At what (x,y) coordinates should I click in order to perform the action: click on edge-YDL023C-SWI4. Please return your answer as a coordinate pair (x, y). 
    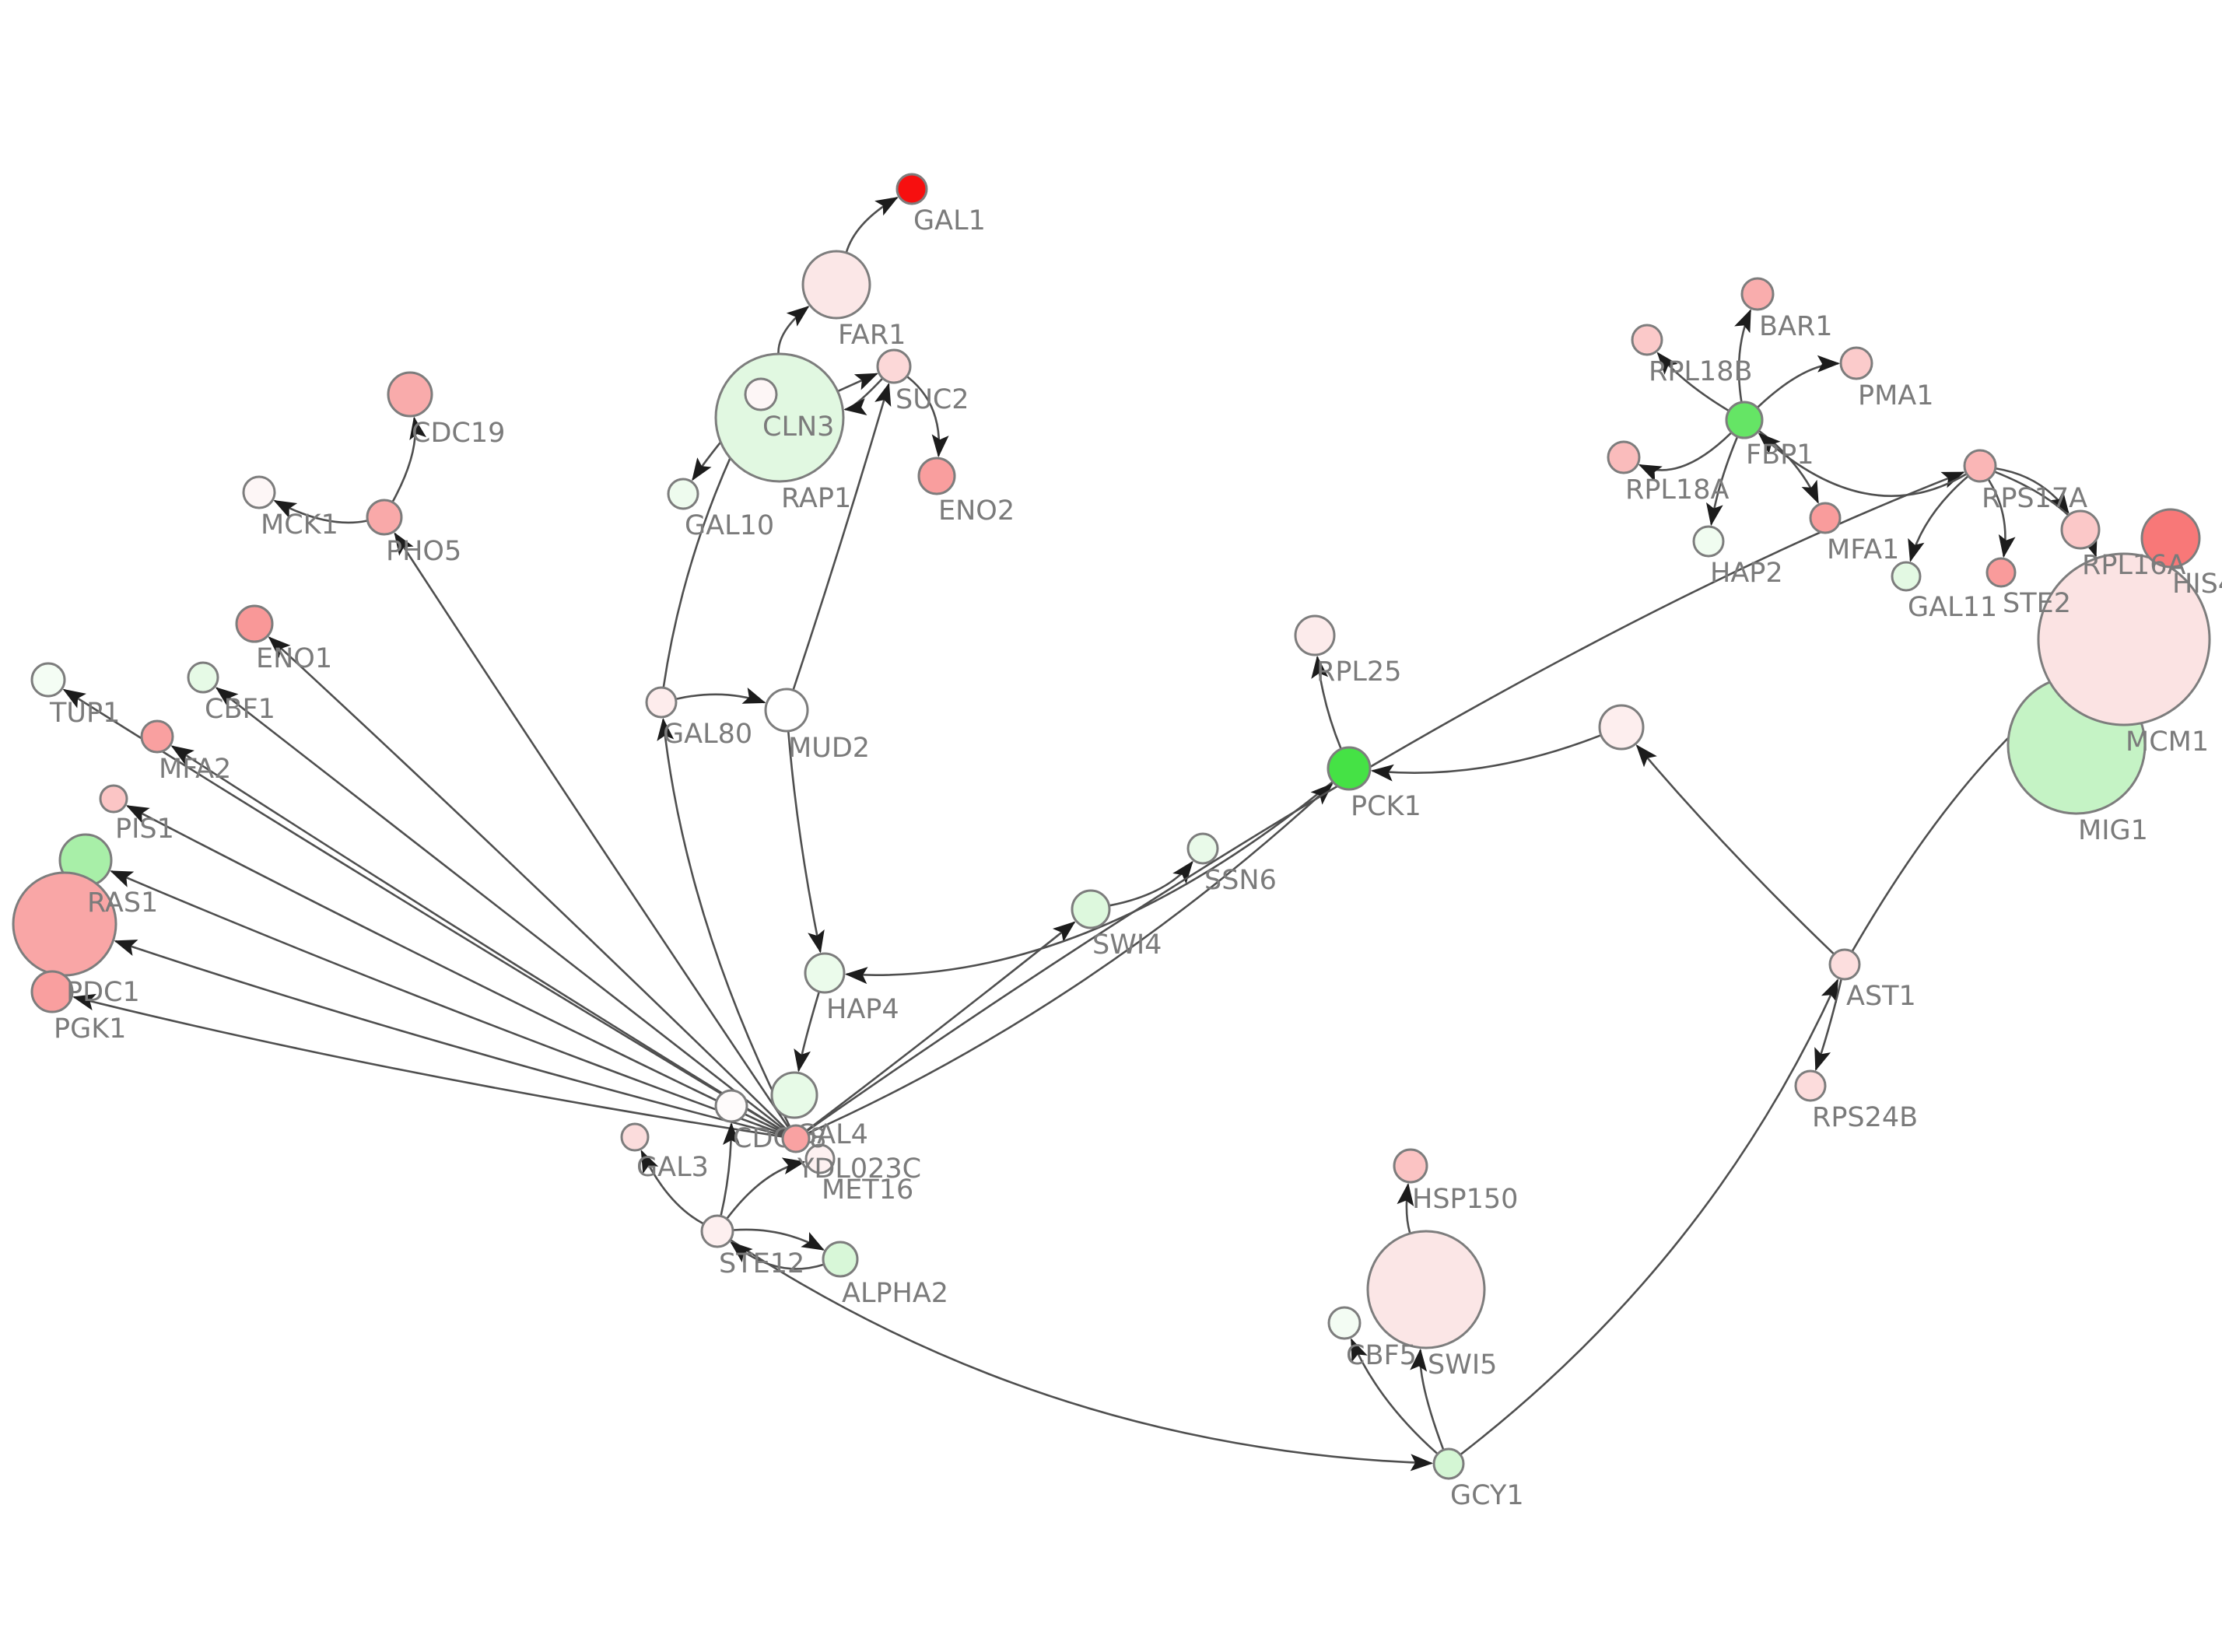
    Looking at the image, I should click on (941, 1027).